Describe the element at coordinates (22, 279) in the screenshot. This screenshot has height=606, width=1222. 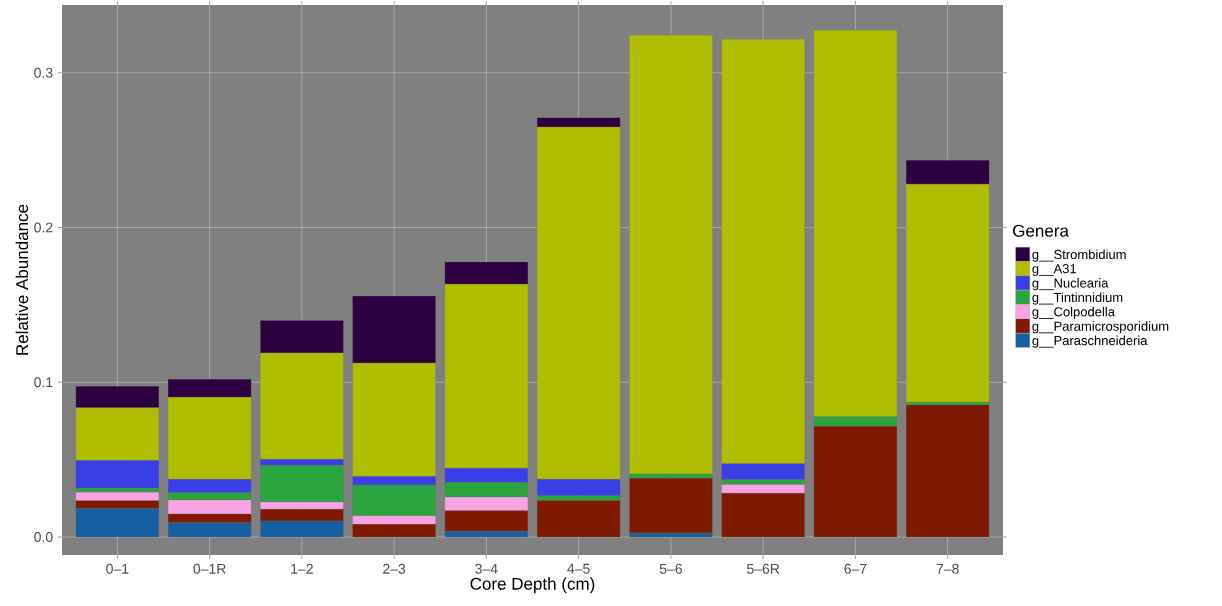
I see `y-axis-title: Relative Abundance` at that location.